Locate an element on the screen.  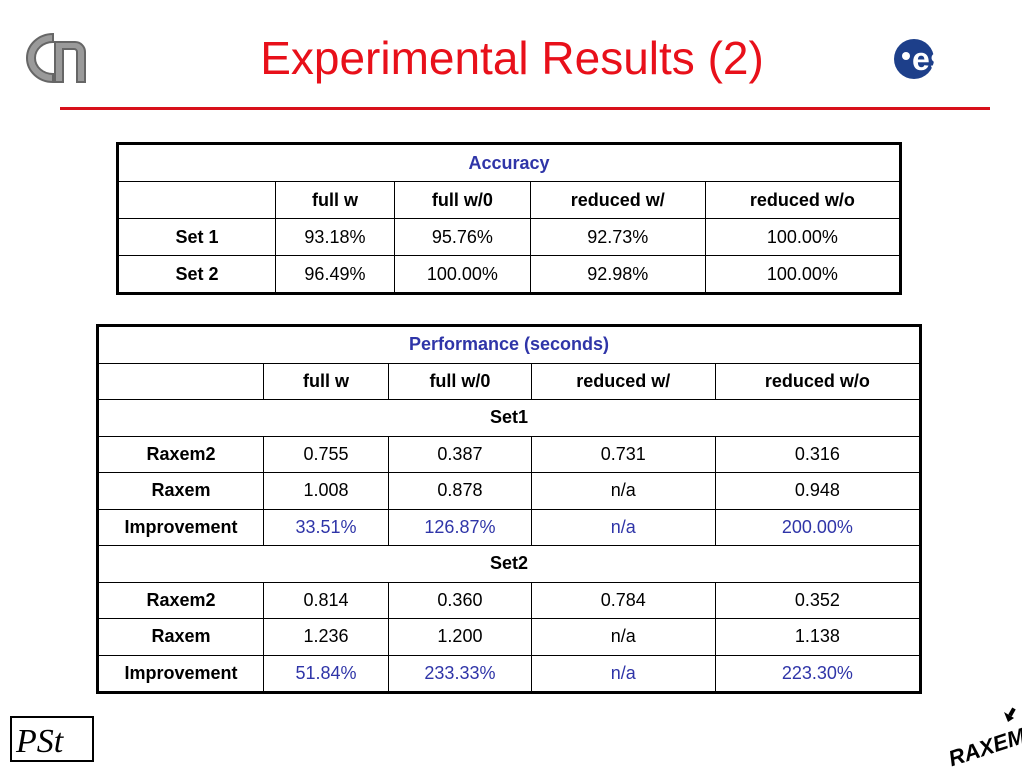
table-cell: 1.236 is located at coordinates (326, 637).